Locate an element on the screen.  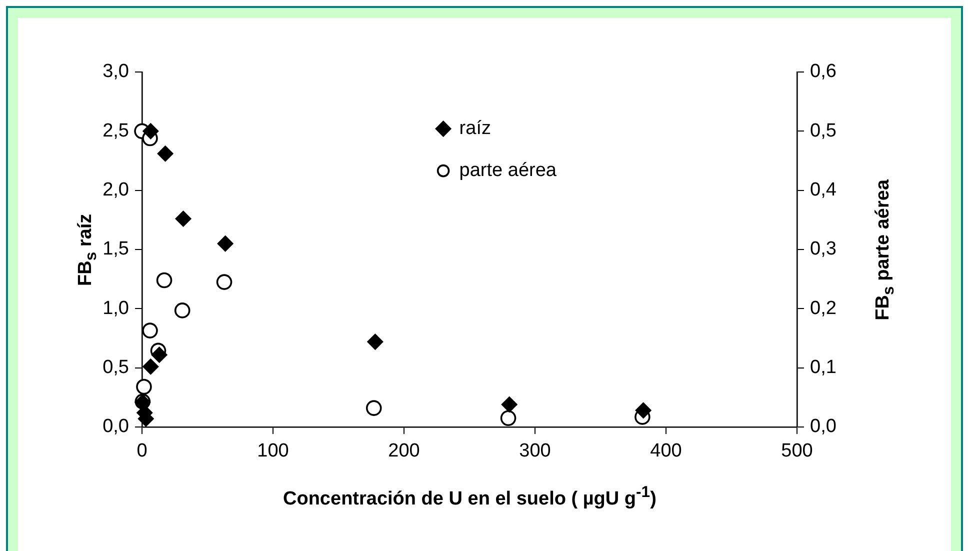
y2-tick-label: 0,4 is located at coordinates (823, 190).